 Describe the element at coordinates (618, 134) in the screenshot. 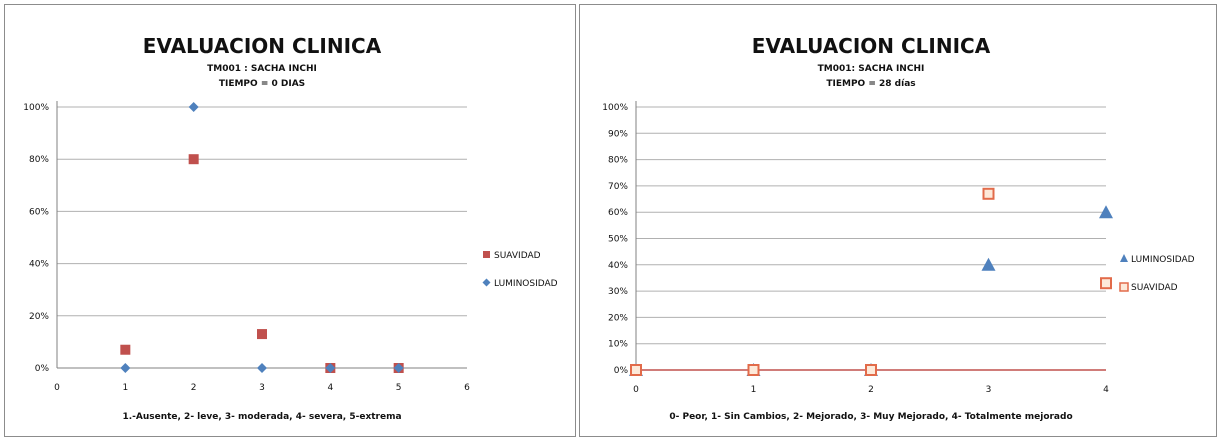

I see `y-tick-label: 90%` at that location.